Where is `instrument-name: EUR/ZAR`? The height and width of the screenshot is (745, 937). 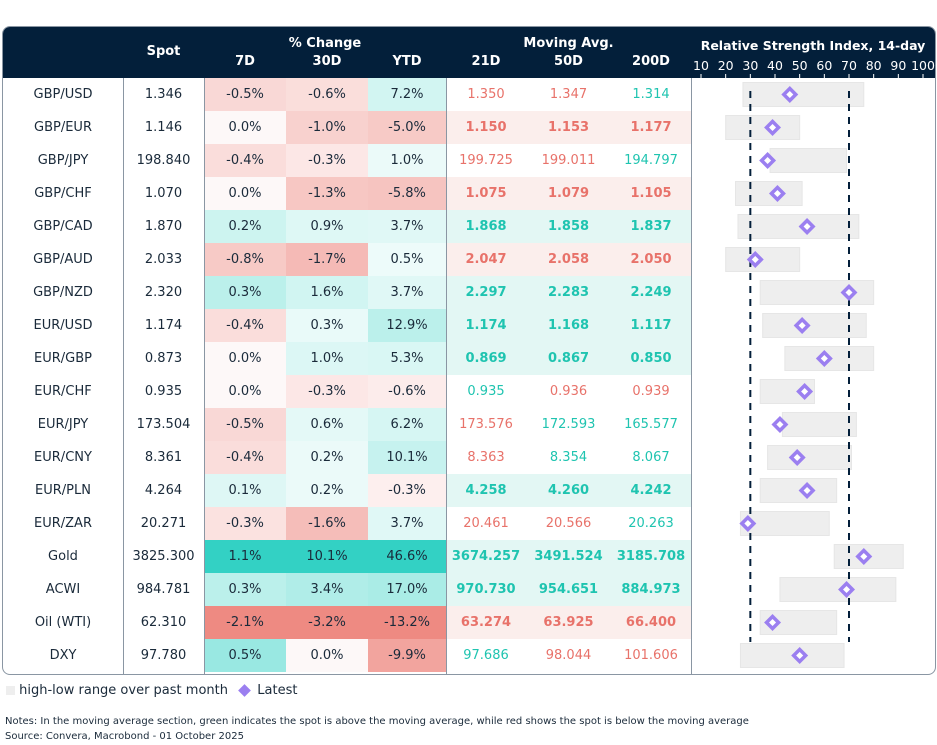 instrument-name: EUR/ZAR is located at coordinates (63, 523).